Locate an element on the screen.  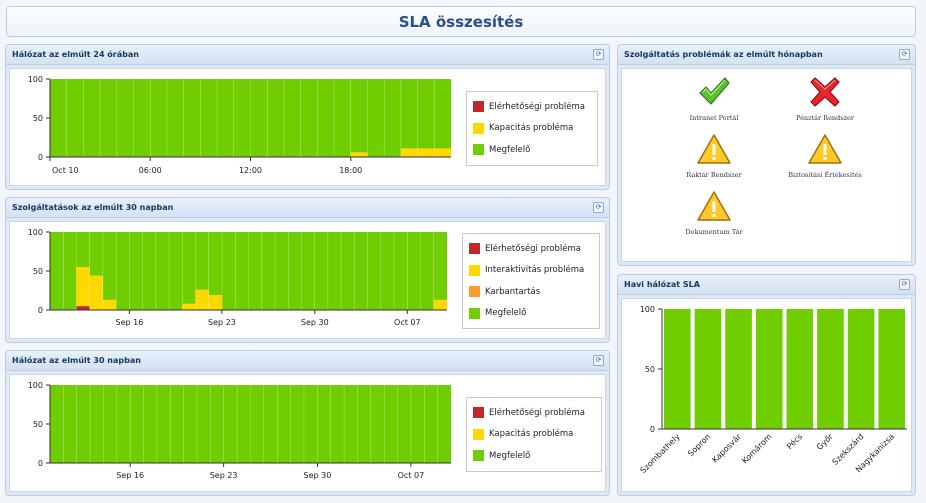
x-tick-label: 12:00 is located at coordinates (250, 170).